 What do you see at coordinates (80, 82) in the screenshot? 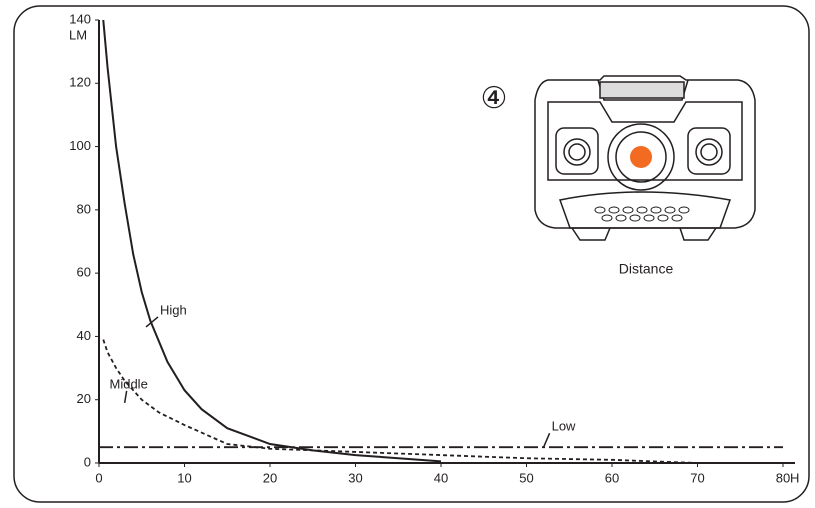
I see `y-tick-label: 120` at bounding box center [80, 82].